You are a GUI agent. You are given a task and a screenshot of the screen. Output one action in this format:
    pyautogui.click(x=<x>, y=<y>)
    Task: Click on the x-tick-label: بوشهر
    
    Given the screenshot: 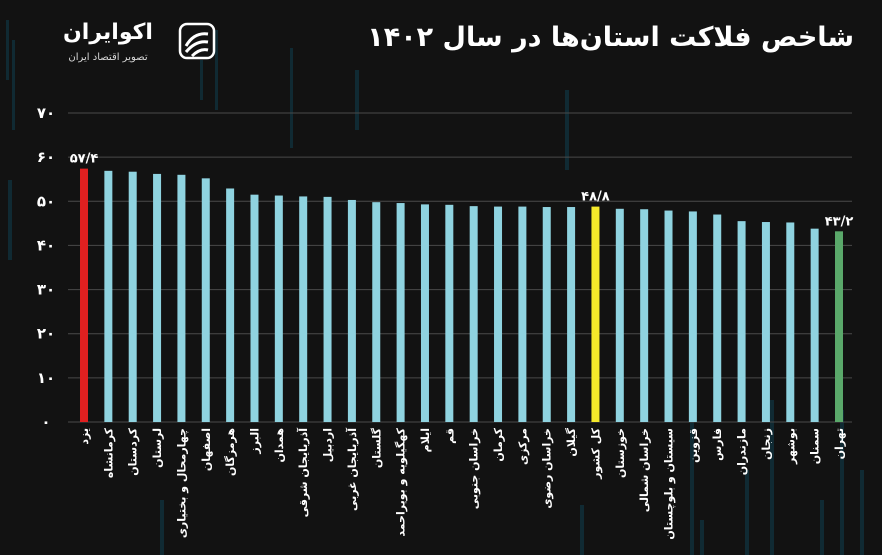 What is the action you would take?
    pyautogui.click(x=790, y=446)
    